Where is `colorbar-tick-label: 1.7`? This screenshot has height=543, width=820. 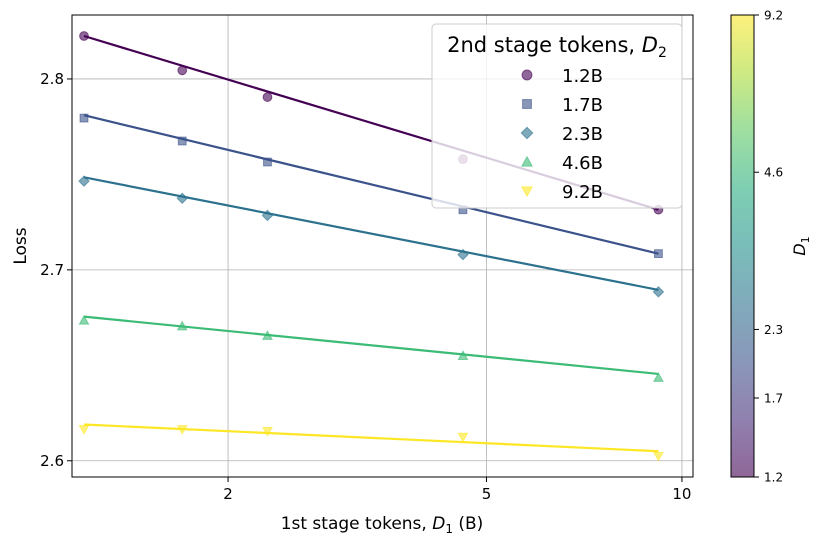 colorbar-tick-label: 1.7 is located at coordinates (773, 398).